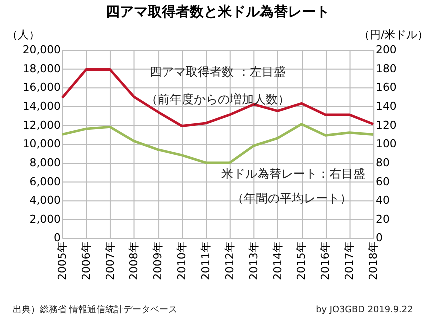 The width and height of the screenshot is (434, 336). I want to click on x-tick-label: 2017年, so click(349, 261).